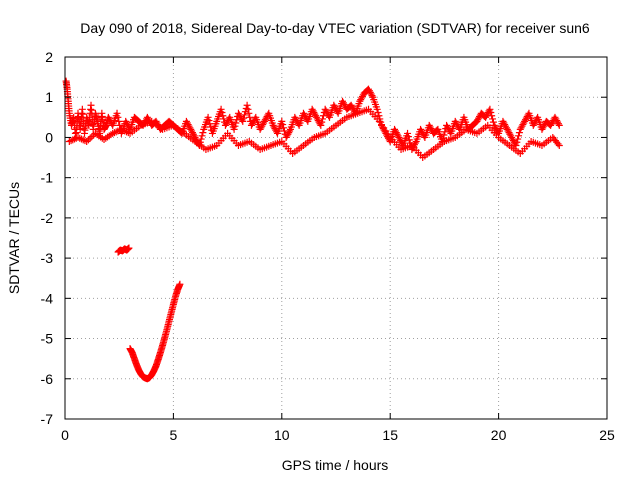  What do you see at coordinates (49, 137) in the screenshot?
I see `y-tick-label: 0` at bounding box center [49, 137].